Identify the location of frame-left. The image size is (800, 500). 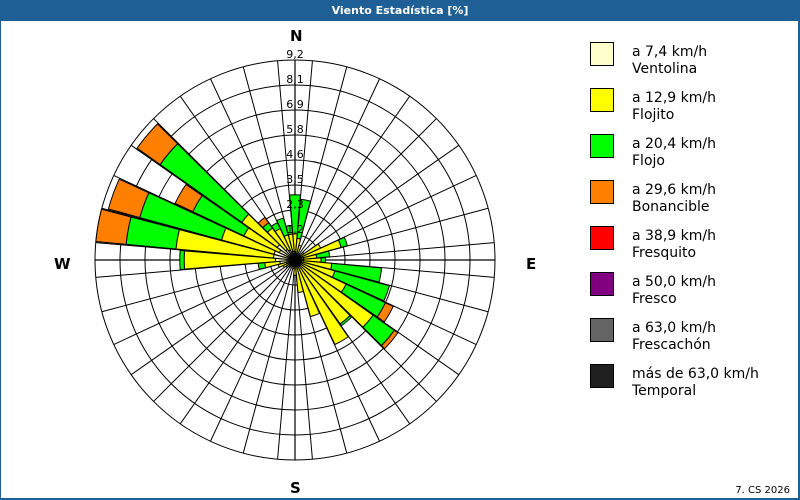
(0, 260).